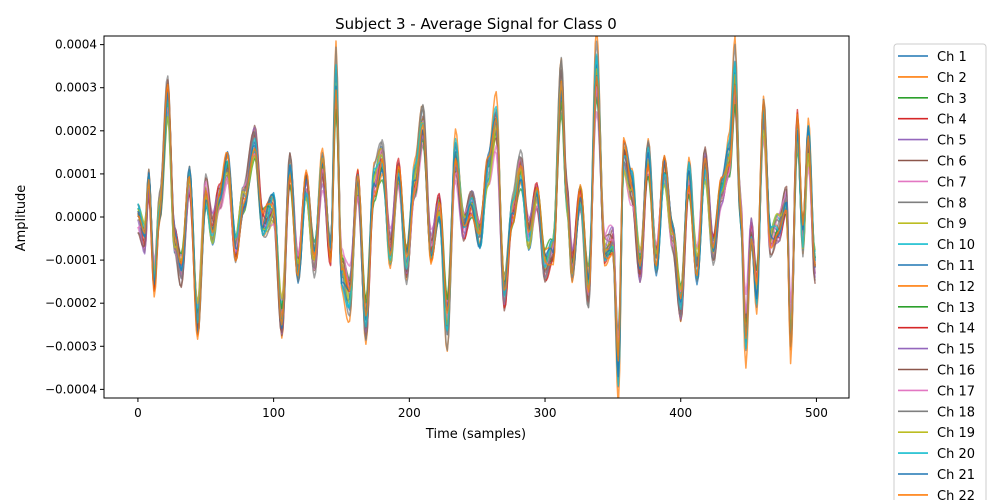  What do you see at coordinates (21, 218) in the screenshot?
I see `y-axis-label: Amplitude` at bounding box center [21, 218].